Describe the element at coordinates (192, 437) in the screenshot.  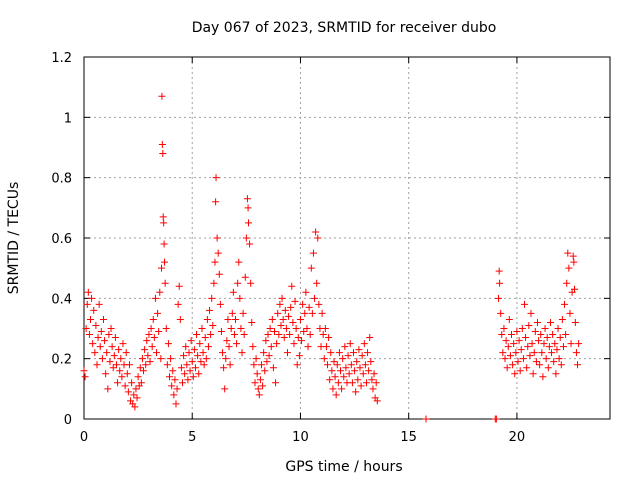
I see `x-tick-label: 5` at that location.